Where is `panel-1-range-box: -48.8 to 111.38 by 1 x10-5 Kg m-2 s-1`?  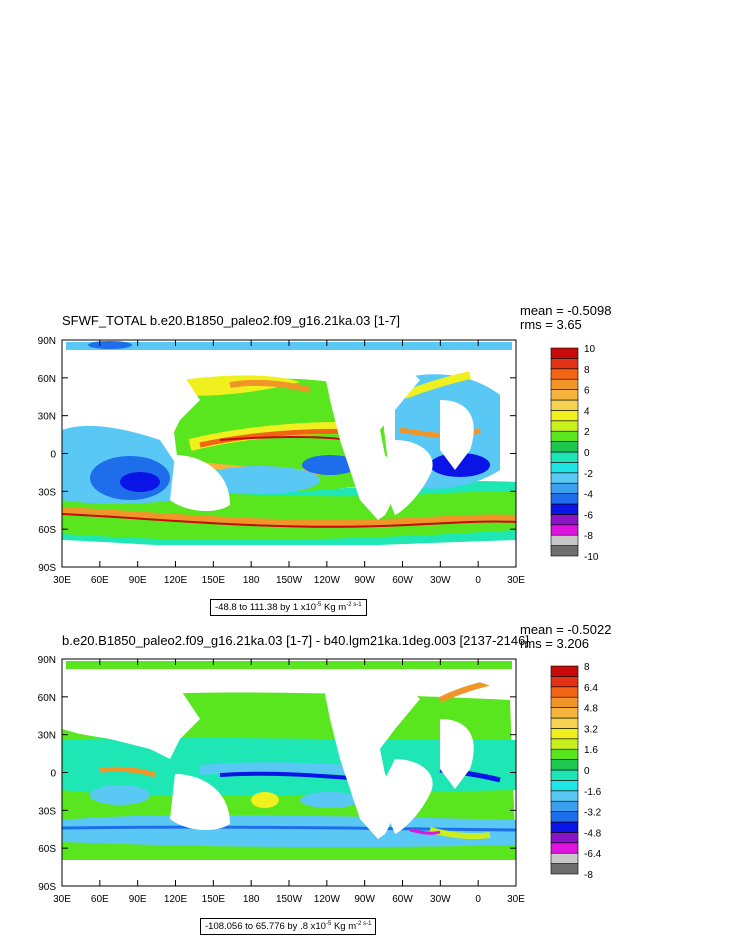 panel-1-range-box: -48.8 to 111.38 by 1 x10-5 Kg m-2 s-1 is located at coordinates (288, 608).